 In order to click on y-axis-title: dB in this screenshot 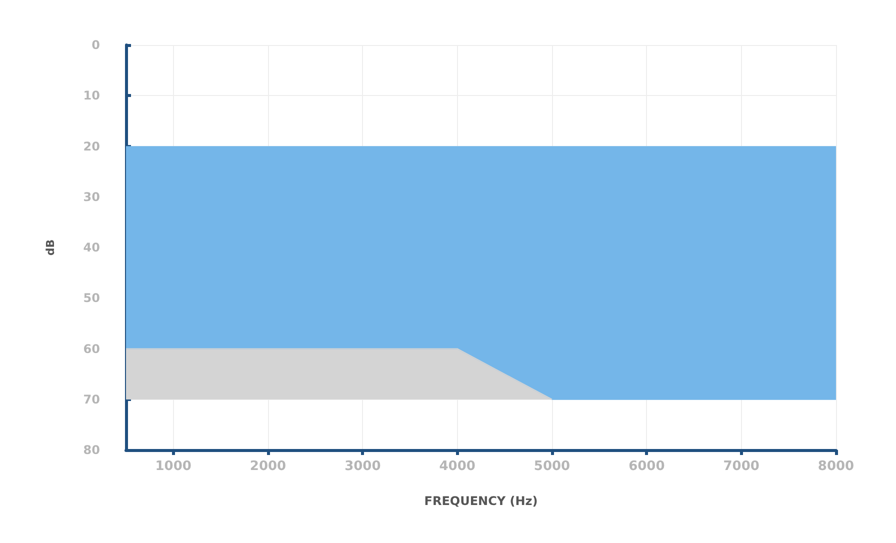, I will do `click(50, 247)`.